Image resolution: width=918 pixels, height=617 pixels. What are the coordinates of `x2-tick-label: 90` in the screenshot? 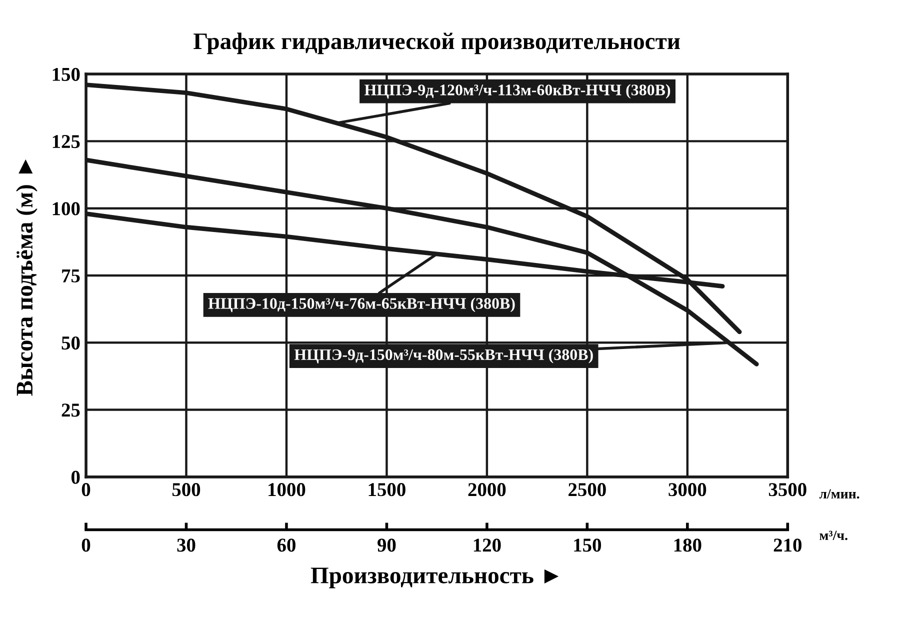 It's located at (387, 545).